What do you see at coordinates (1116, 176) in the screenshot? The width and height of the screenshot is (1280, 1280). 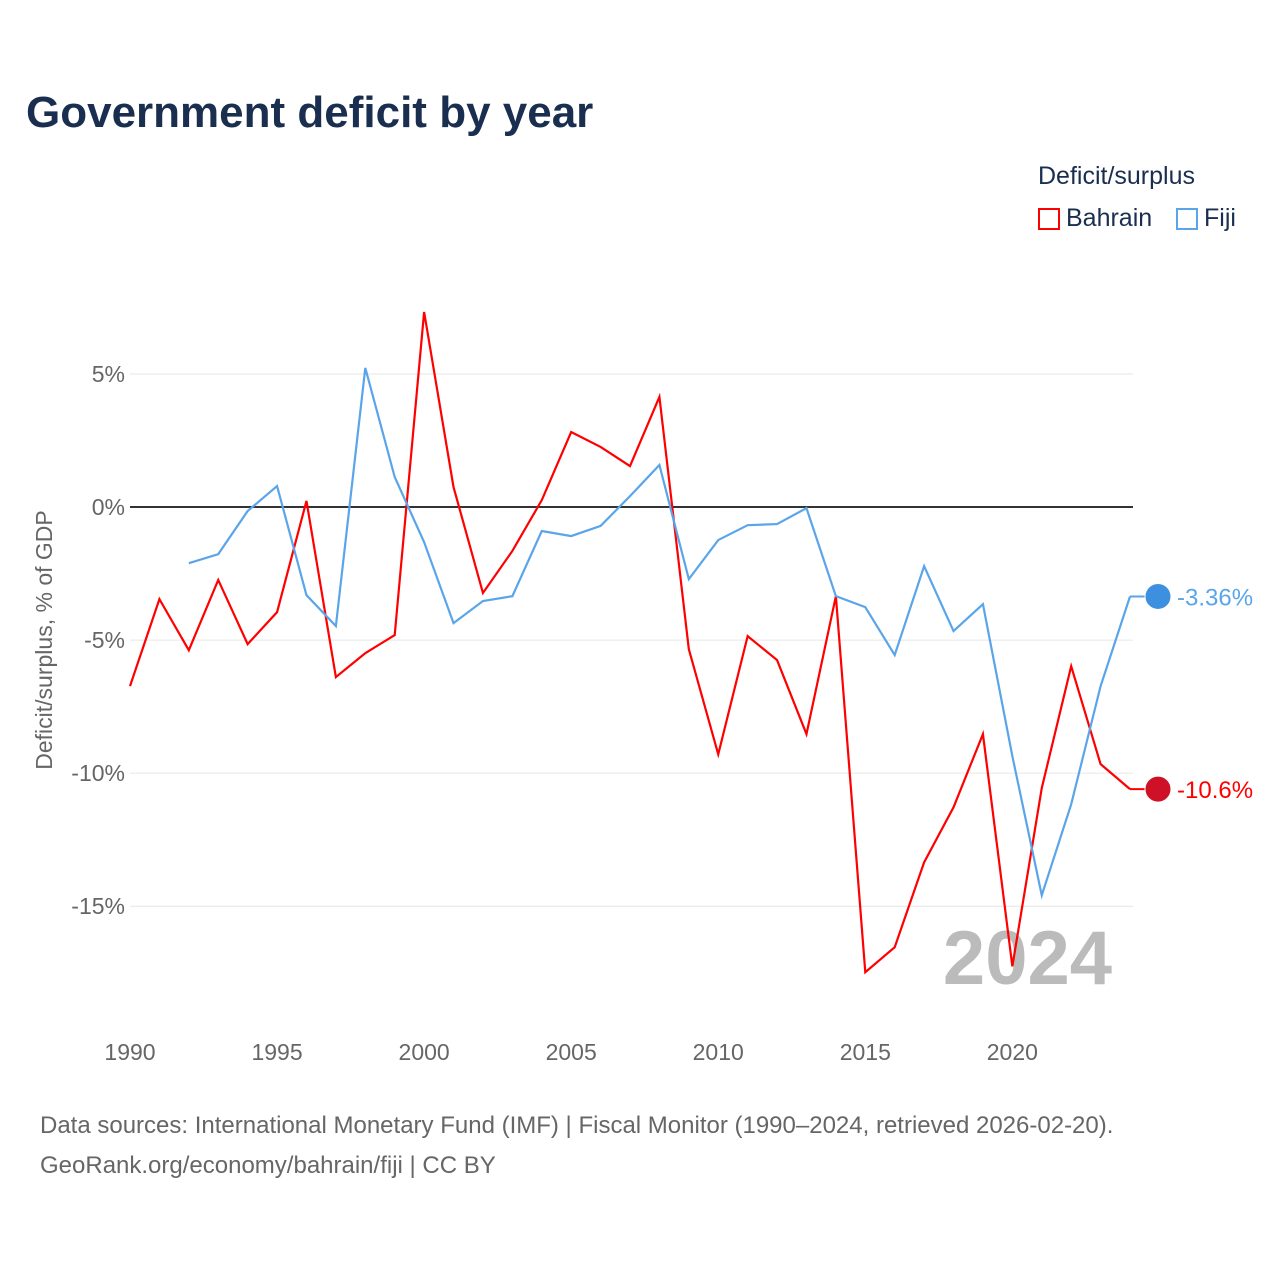 I see `legend-title: Deficit/surplus` at bounding box center [1116, 176].